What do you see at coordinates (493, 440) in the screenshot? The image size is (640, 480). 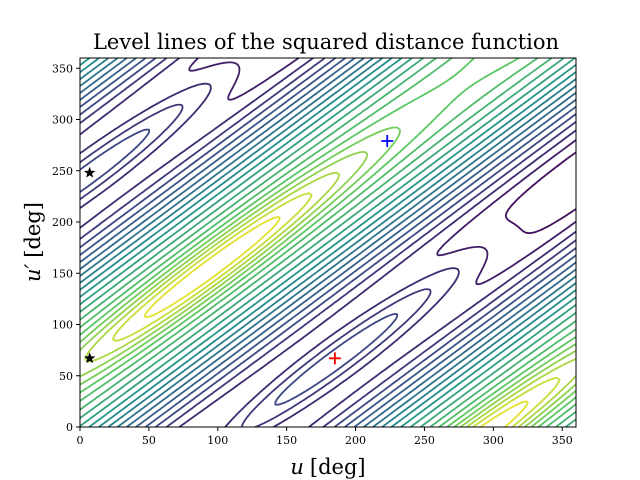 I see `x-tick-label: 300` at bounding box center [493, 440].